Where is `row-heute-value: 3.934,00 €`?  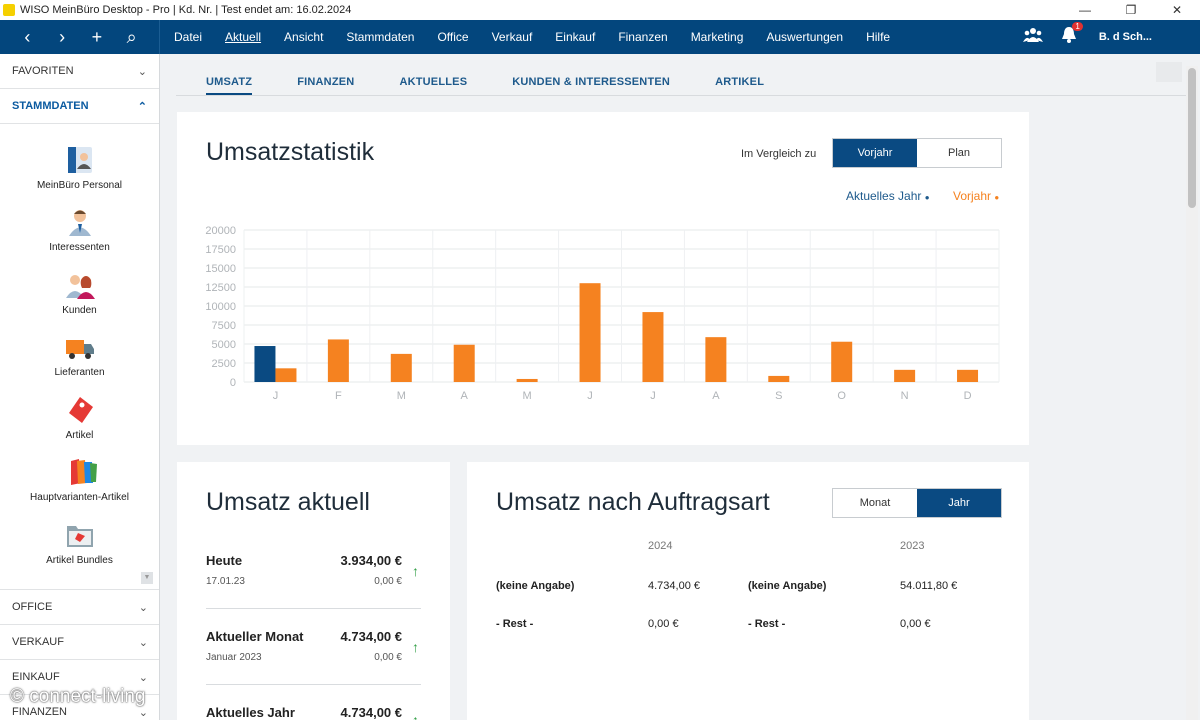 row-heute-value: 3.934,00 € is located at coordinates (371, 560).